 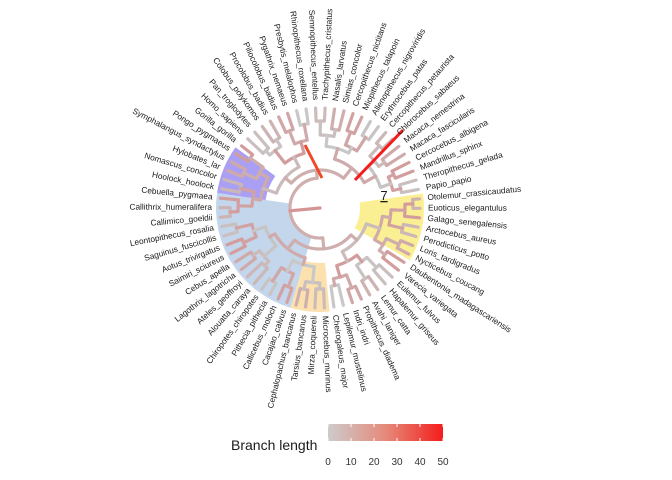 I want to click on legend-ticks: 0 10 20 30 40 50, so click(x=387, y=446).